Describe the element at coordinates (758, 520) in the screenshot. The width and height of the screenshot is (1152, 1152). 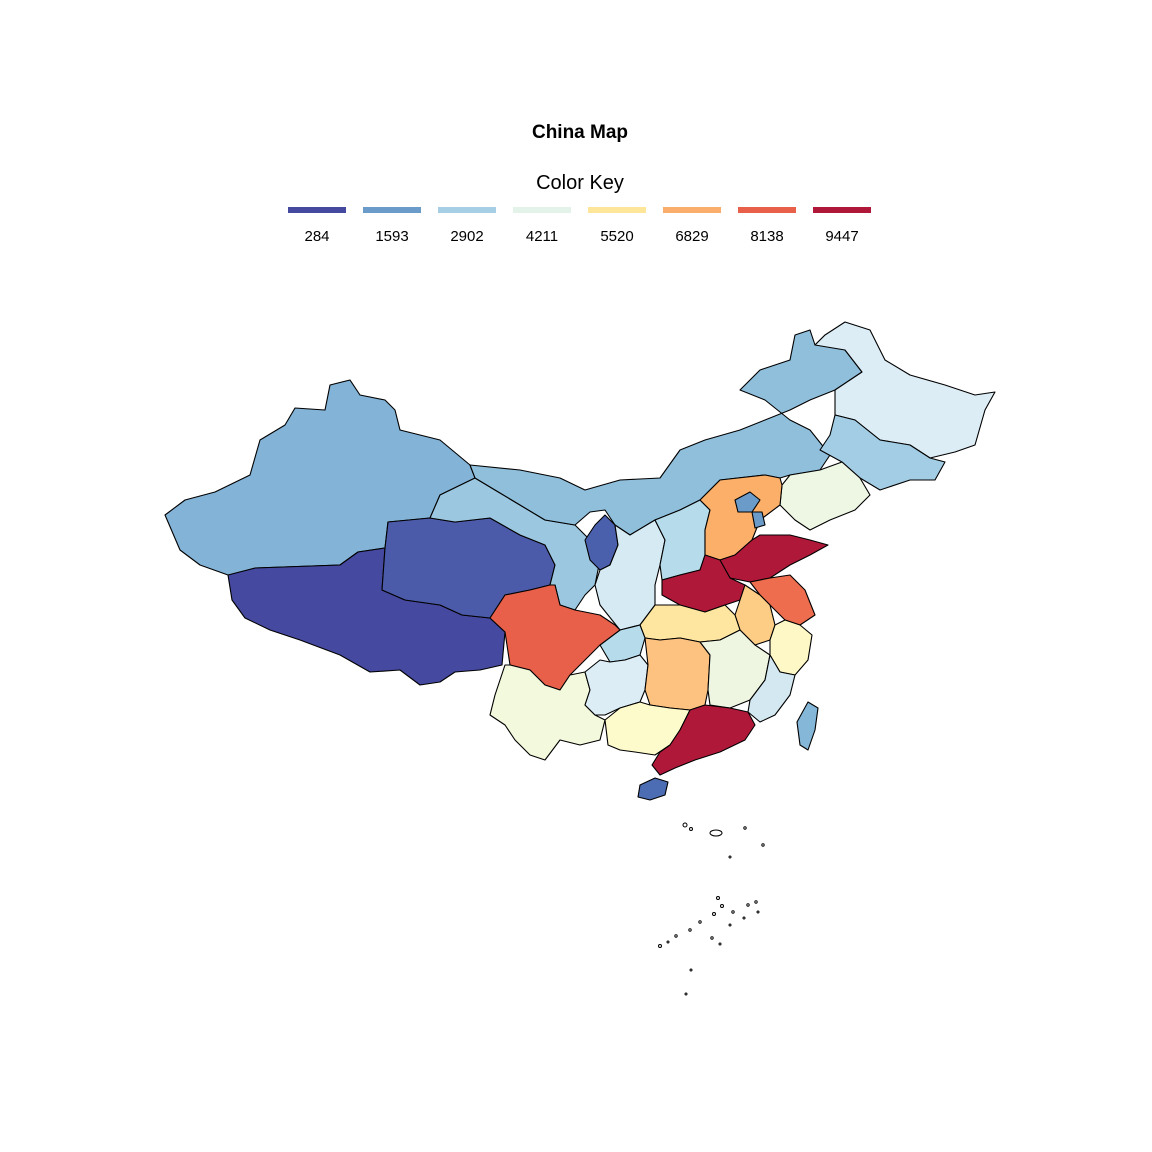
I see `province-tianjin` at that location.